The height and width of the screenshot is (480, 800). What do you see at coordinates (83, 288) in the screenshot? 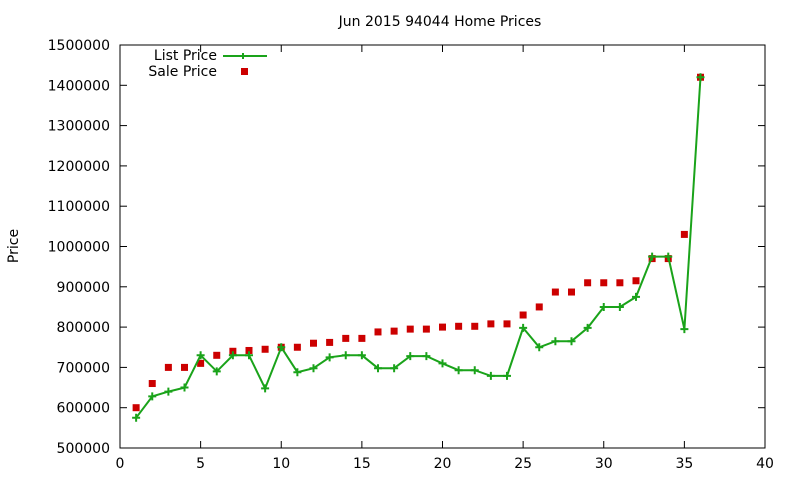
I see `y-tick-label: 900000` at bounding box center [83, 288].